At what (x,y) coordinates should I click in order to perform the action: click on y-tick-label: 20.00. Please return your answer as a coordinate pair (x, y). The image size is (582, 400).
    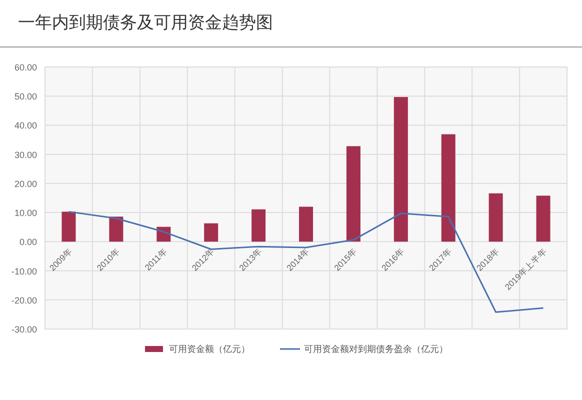
    Looking at the image, I should click on (25, 183).